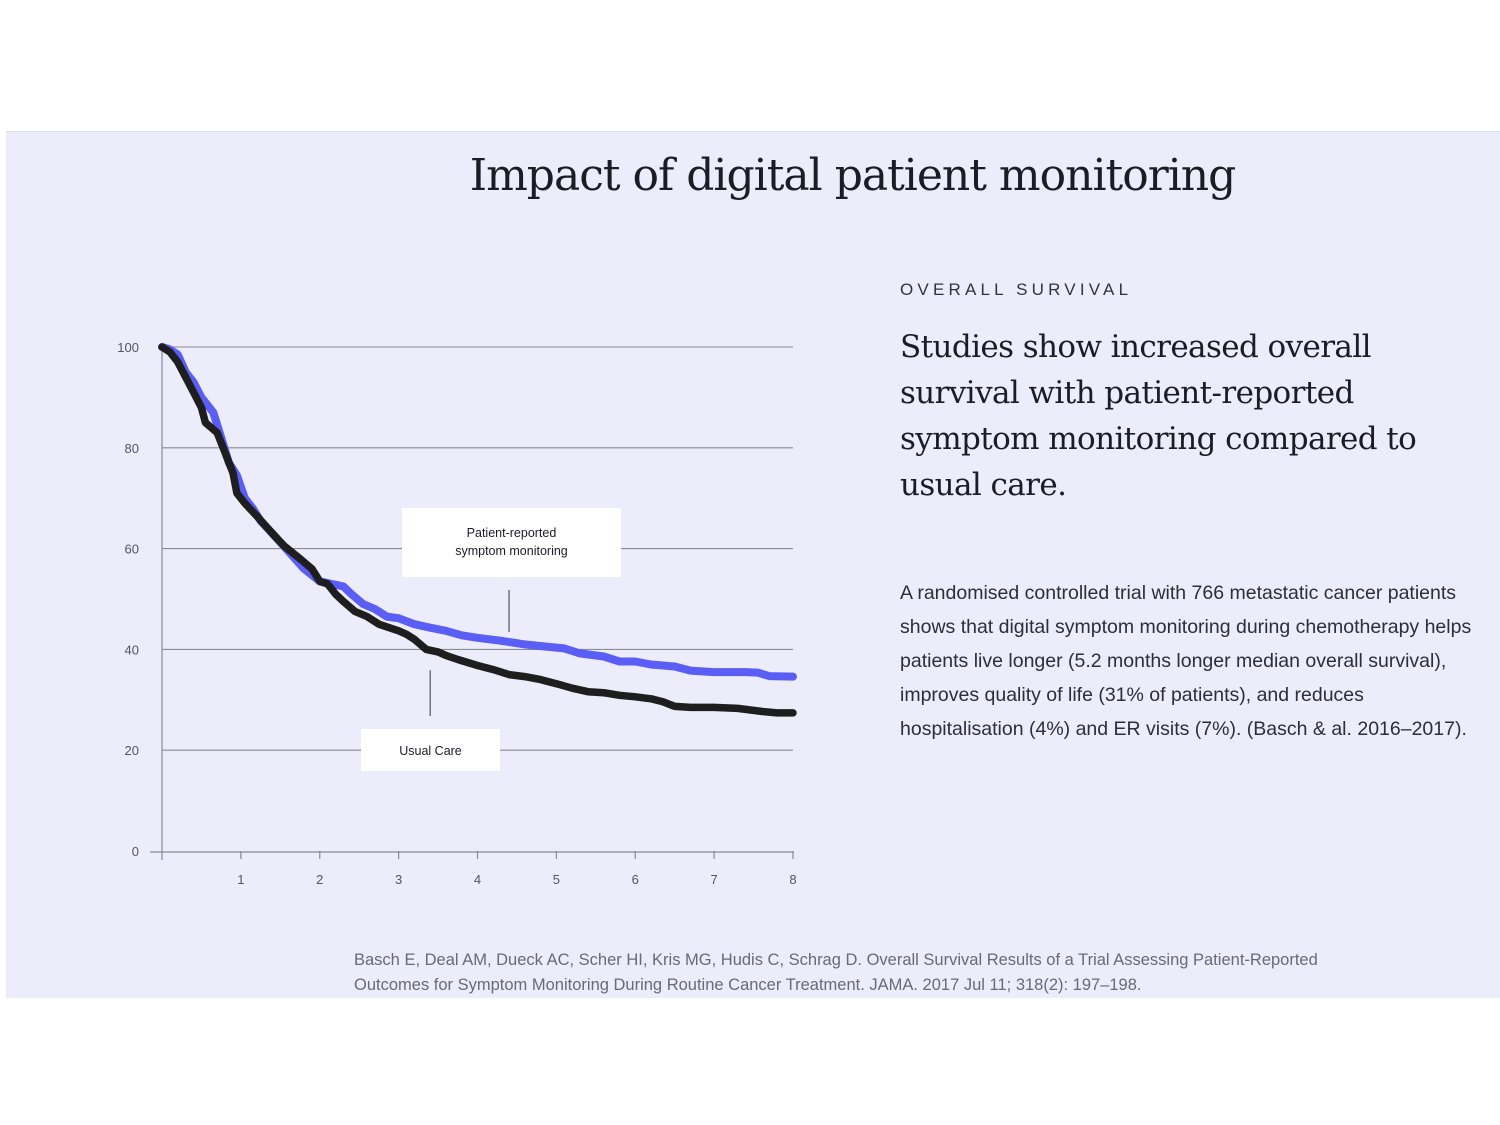 This screenshot has width=1500, height=1125. Describe the element at coordinates (128, 347) in the screenshot. I see `y-tick-label-100: 100` at that location.